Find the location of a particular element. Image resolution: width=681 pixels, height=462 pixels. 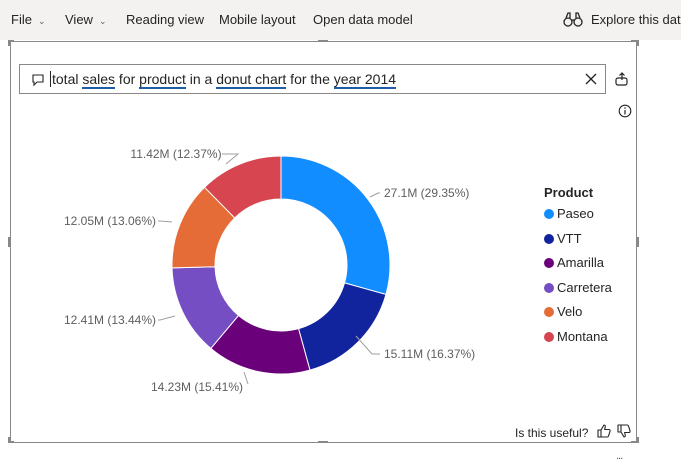

qa-recognized-term: sales is located at coordinates (99, 80).